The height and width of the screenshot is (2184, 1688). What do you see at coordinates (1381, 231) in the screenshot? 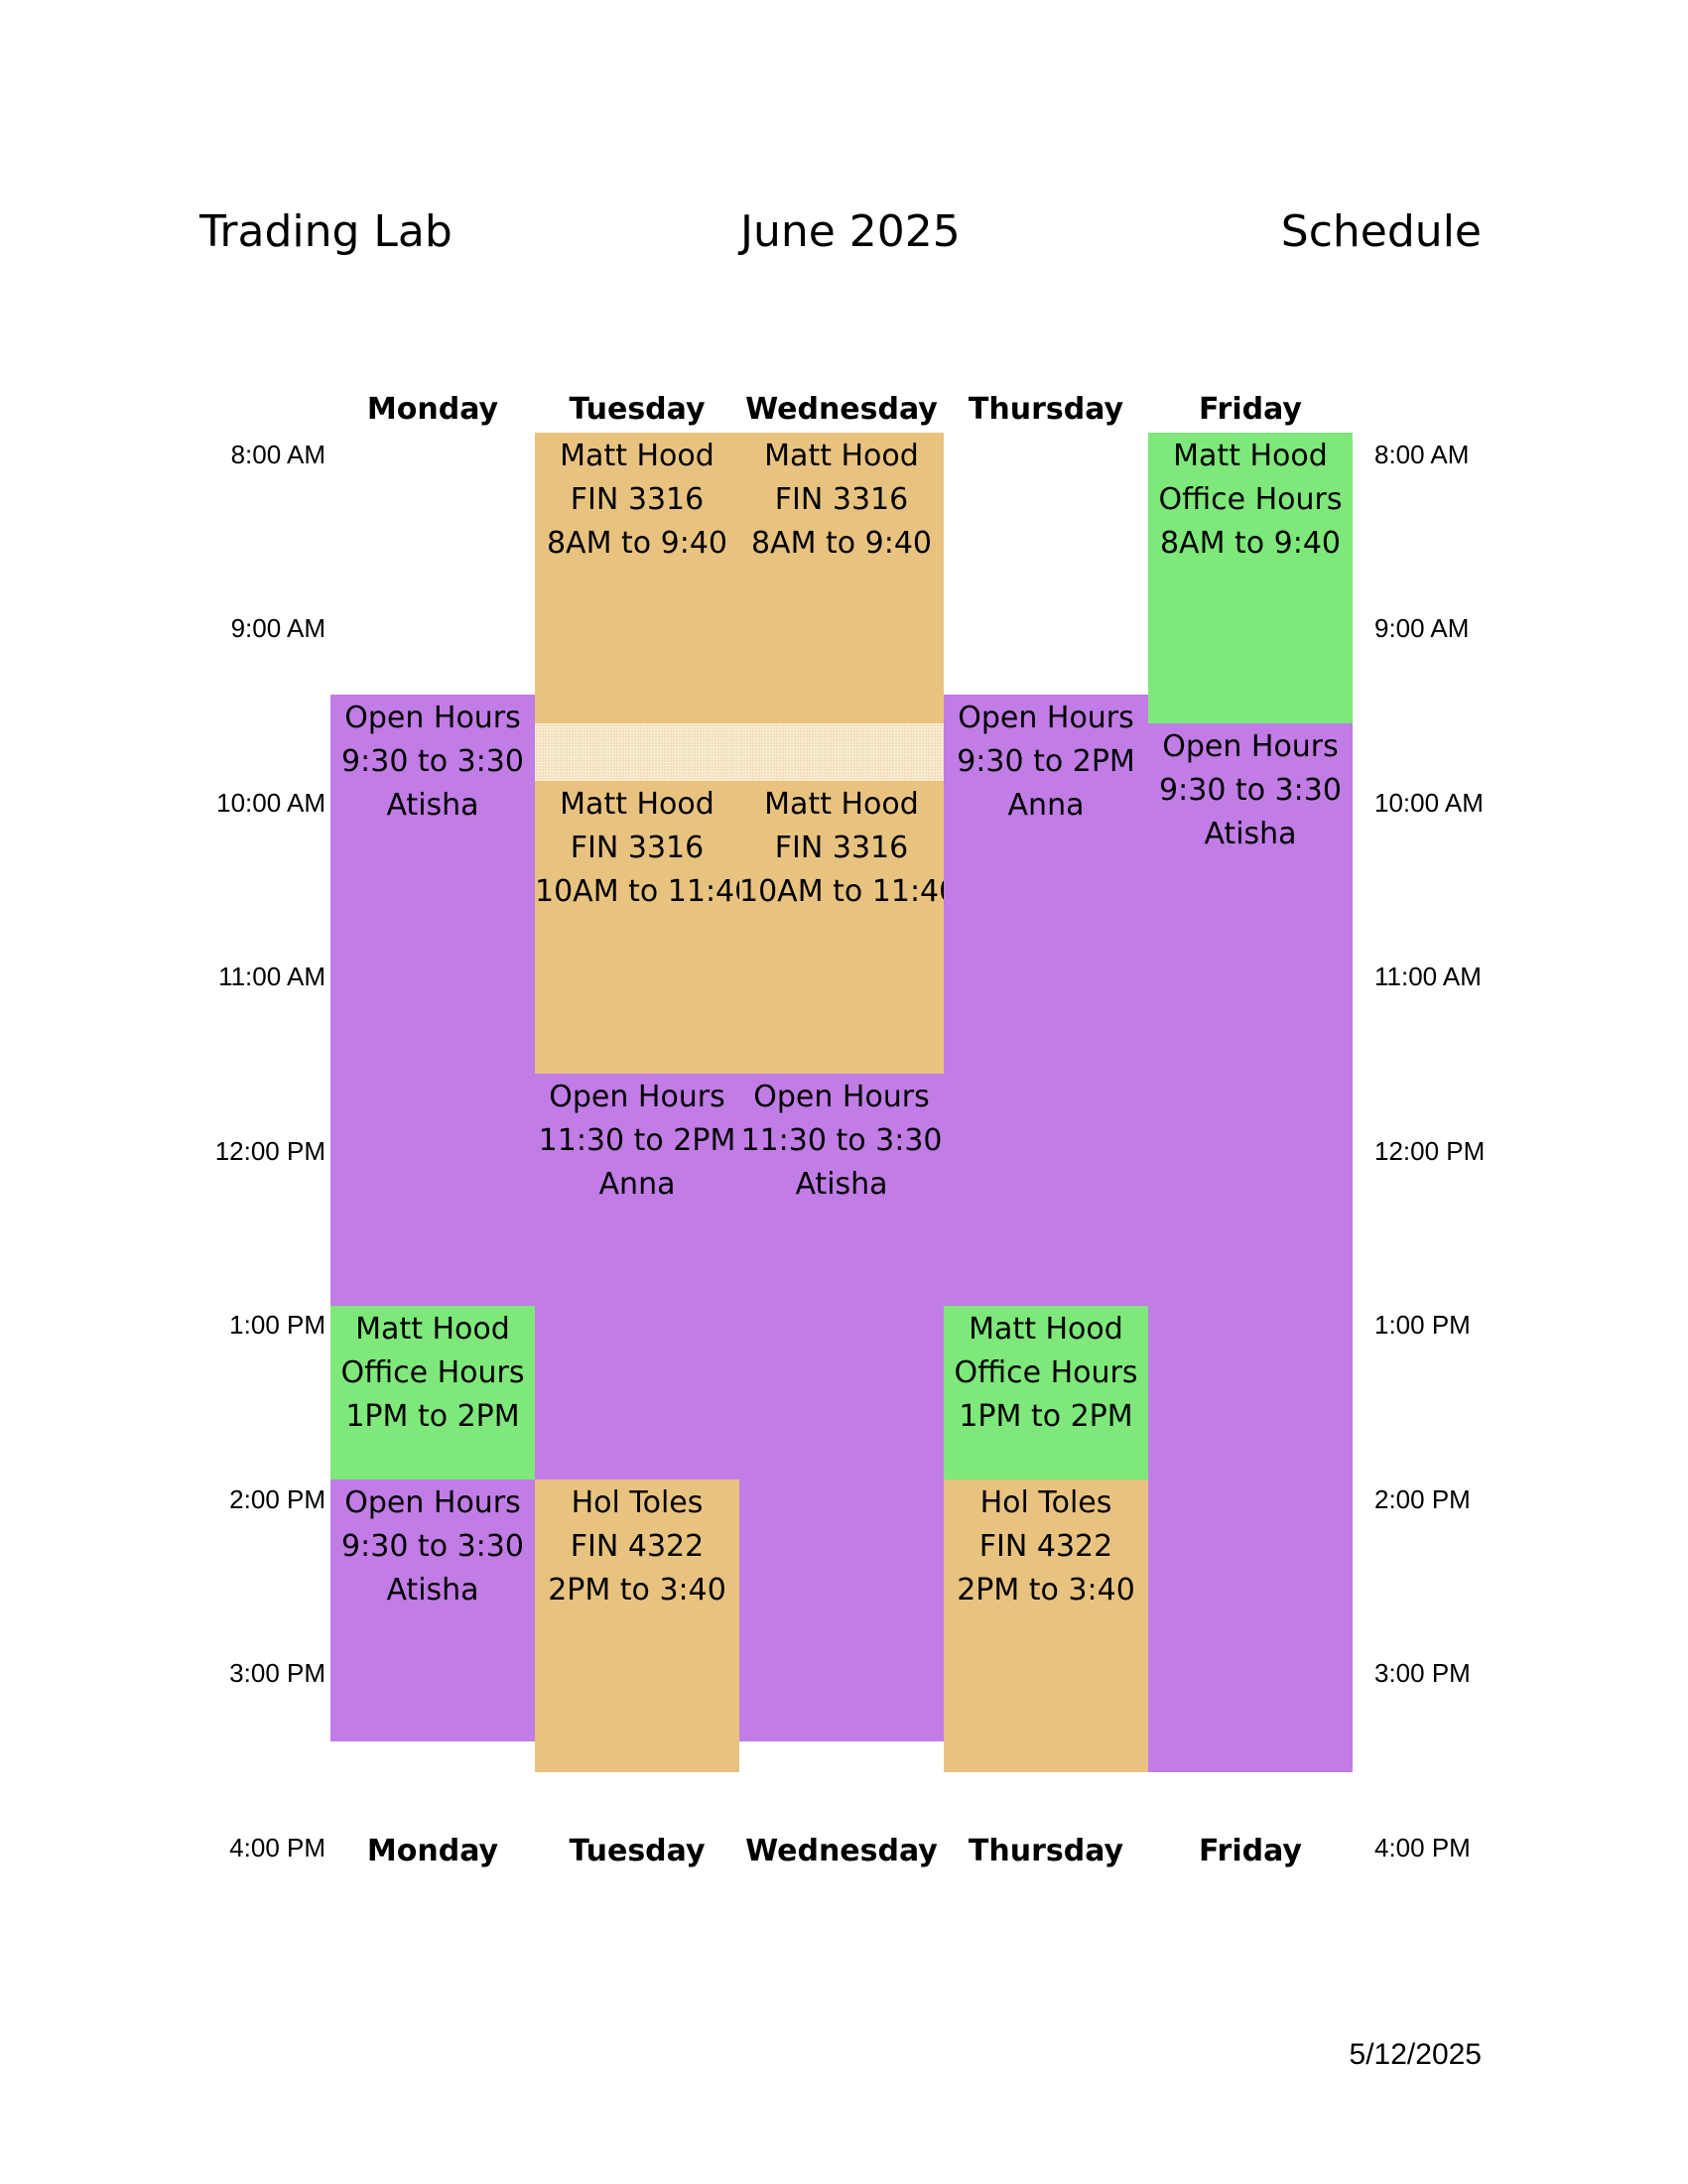
I see `title-schedule: Schedule` at bounding box center [1381, 231].